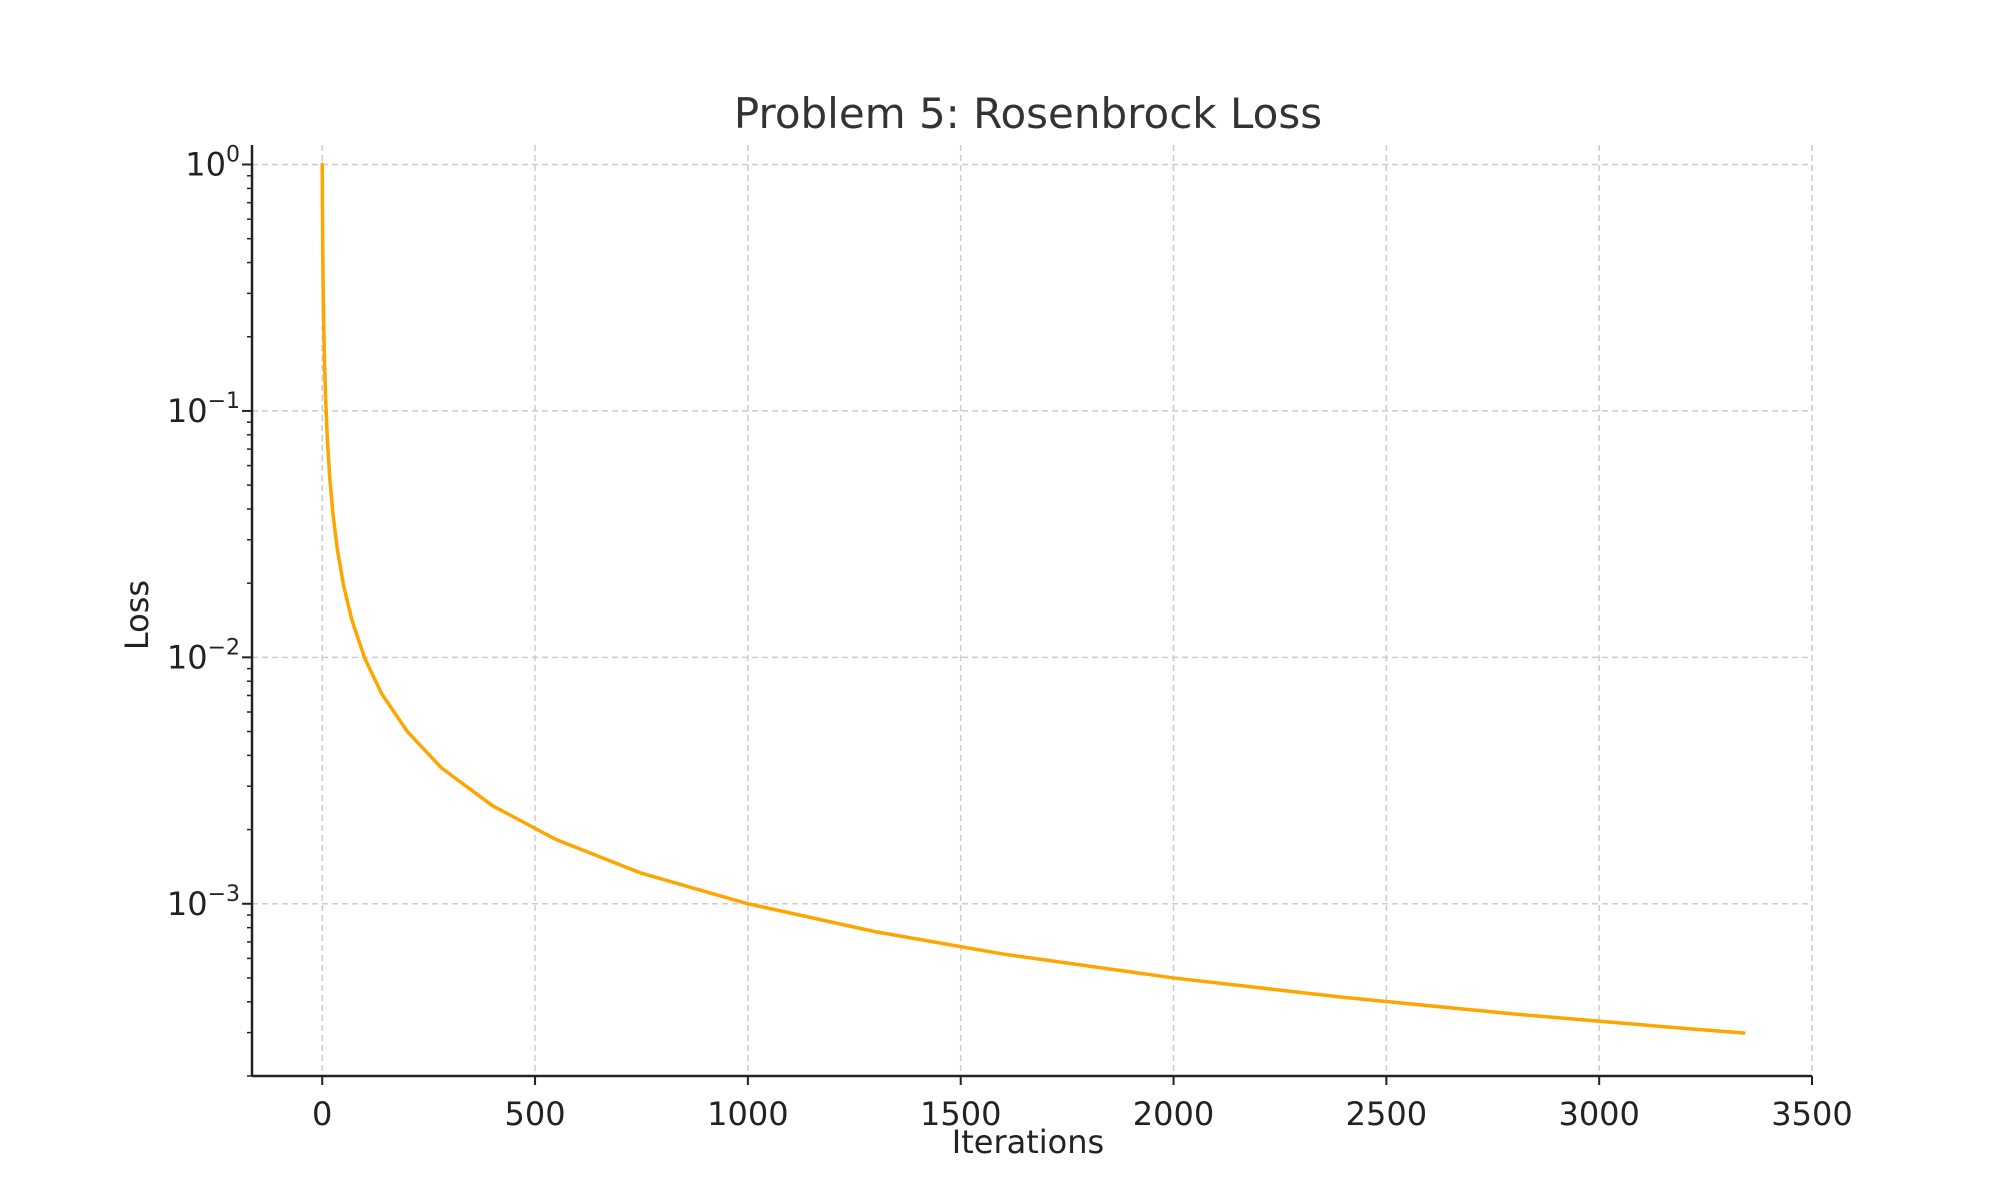  I want to click on y-tick-exponent: −2, so click(224, 647).